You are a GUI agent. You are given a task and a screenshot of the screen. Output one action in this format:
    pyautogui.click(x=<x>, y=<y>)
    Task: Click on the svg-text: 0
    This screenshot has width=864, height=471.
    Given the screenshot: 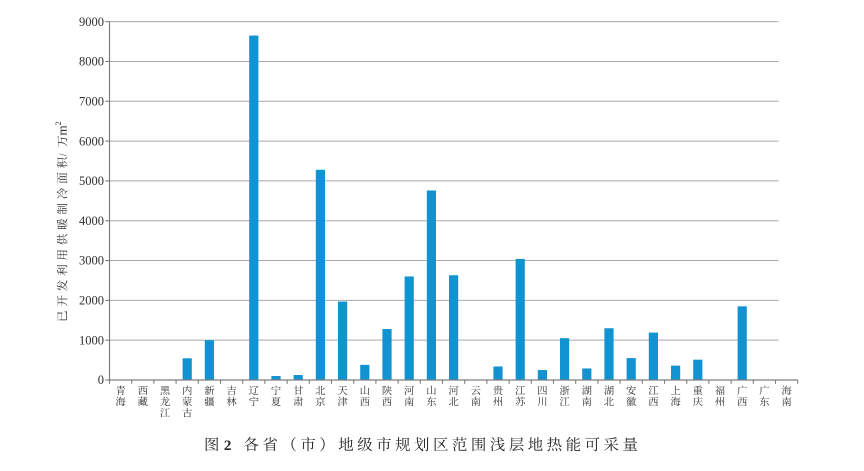 What is the action you would take?
    pyautogui.click(x=101, y=380)
    